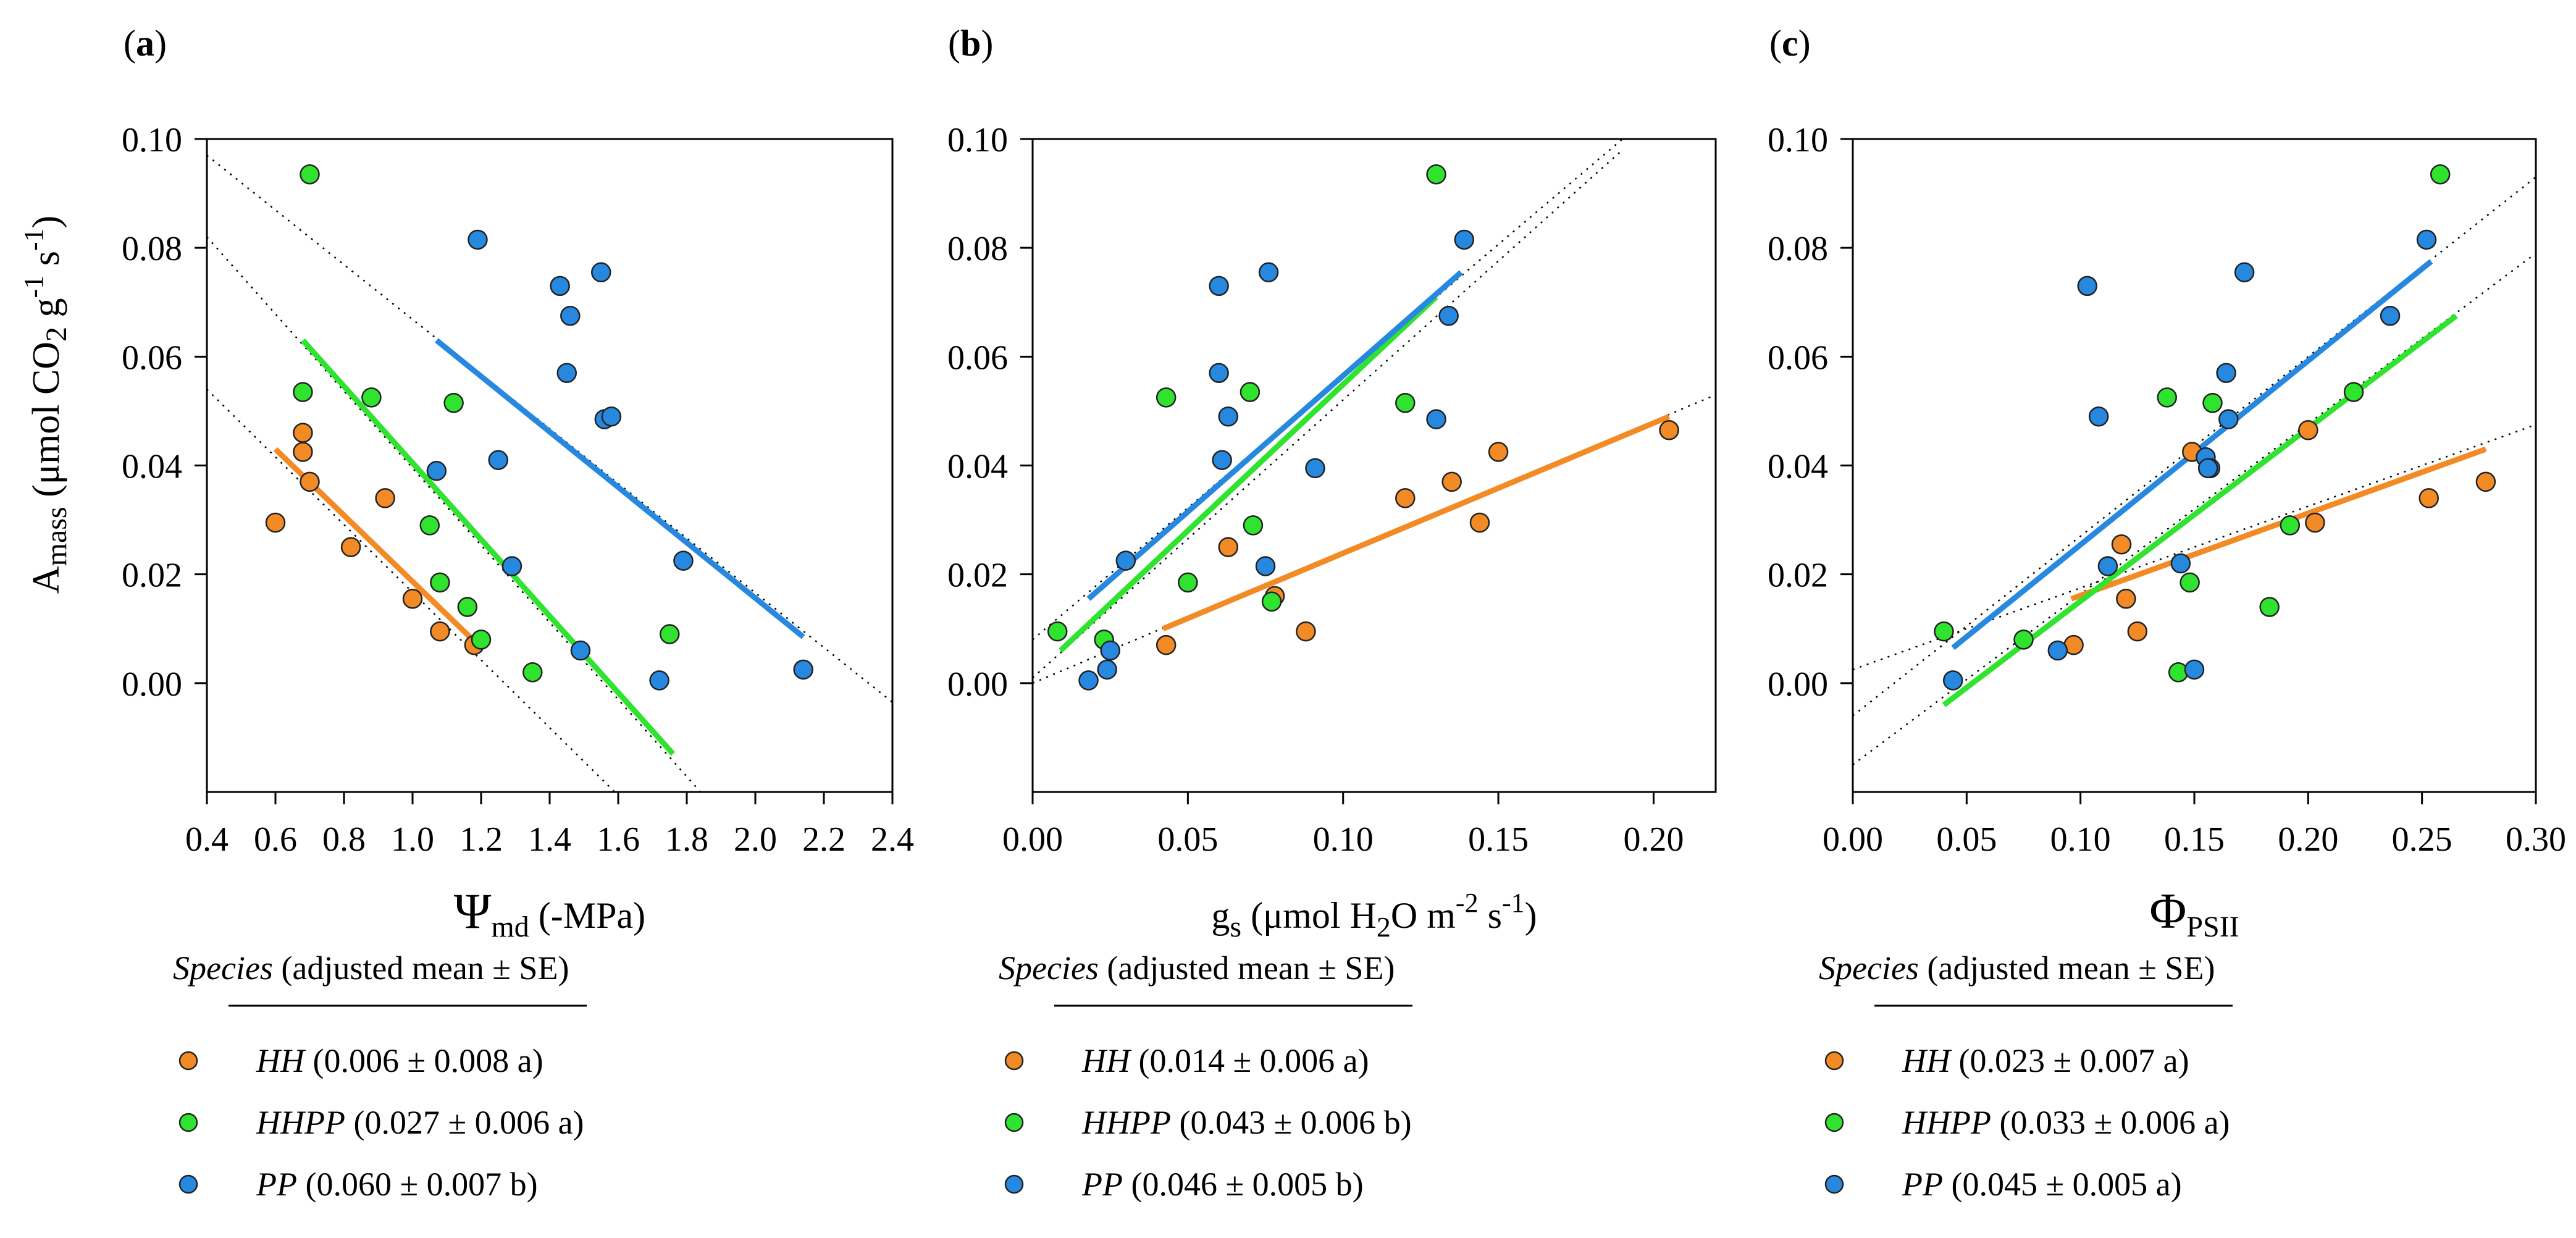  I want to click on x-tick-label: 1.0, so click(412, 839).